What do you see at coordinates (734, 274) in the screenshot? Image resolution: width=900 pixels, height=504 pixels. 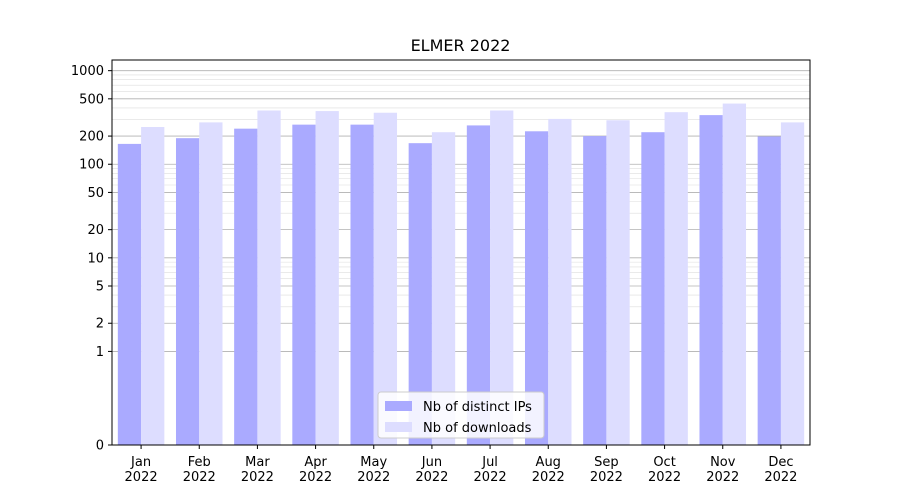 I see `bar-nb-of-downloads-nov` at bounding box center [734, 274].